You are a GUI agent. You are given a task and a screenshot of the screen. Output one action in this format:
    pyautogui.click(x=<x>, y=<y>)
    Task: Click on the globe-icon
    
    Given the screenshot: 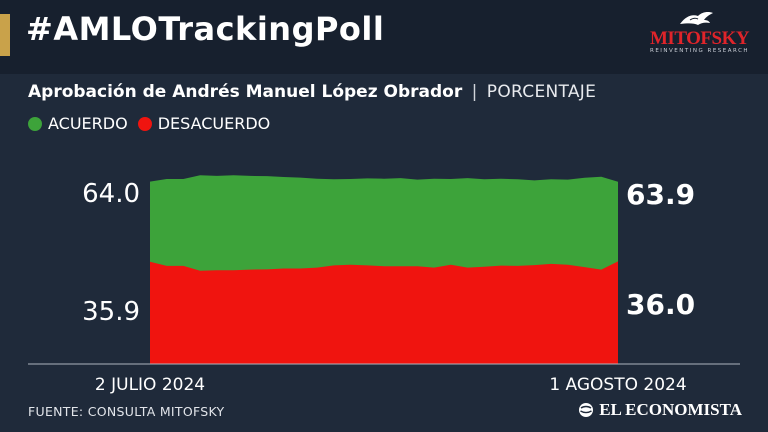 What is the action you would take?
    pyautogui.click(x=586, y=410)
    